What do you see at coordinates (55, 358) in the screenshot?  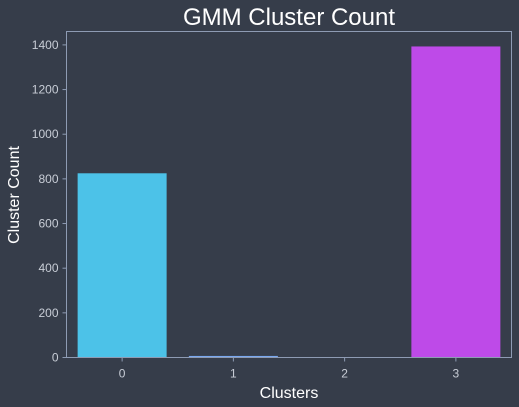 I see `y-tick-label: 0` at bounding box center [55, 358].